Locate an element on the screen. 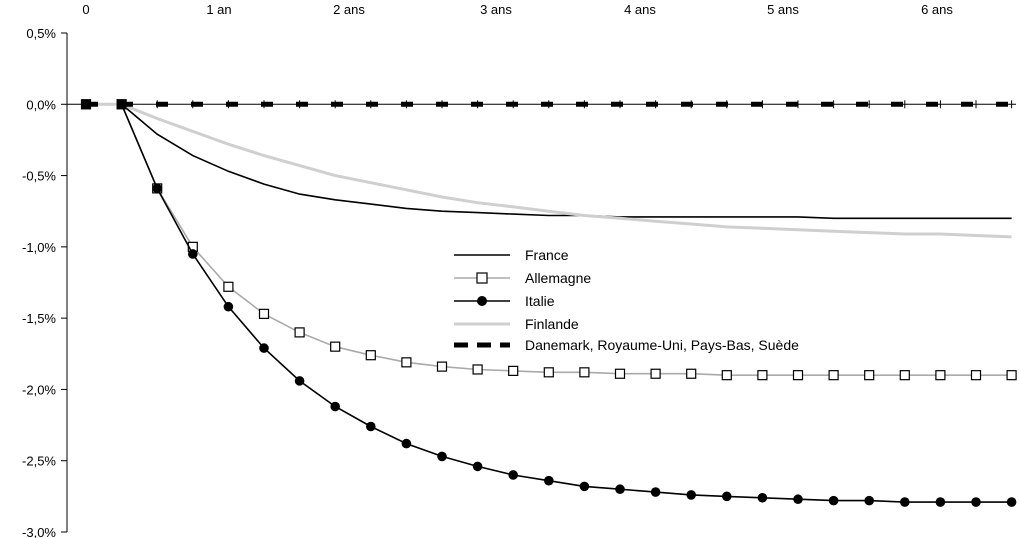 This screenshot has width=1020, height=538. x-tick-label: 1 an is located at coordinates (218, 9).